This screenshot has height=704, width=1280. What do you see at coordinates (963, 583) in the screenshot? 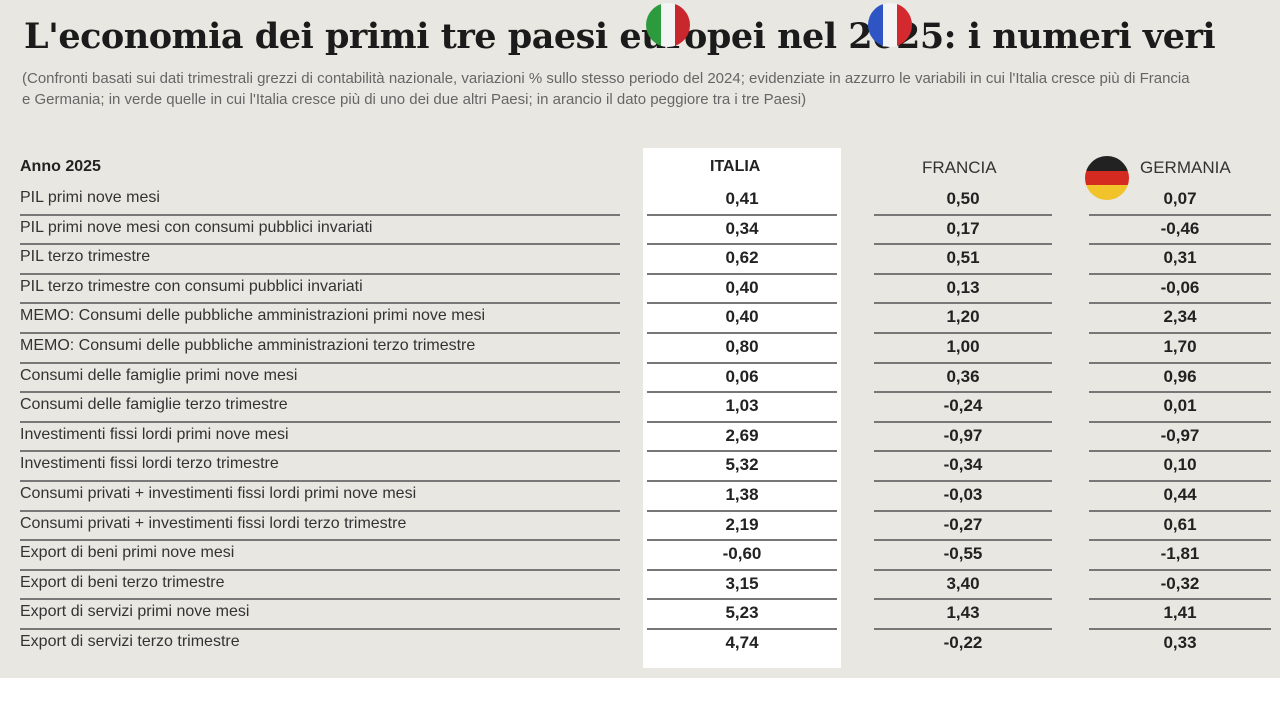
I see `cell-francia: 3,40` at bounding box center [963, 583].